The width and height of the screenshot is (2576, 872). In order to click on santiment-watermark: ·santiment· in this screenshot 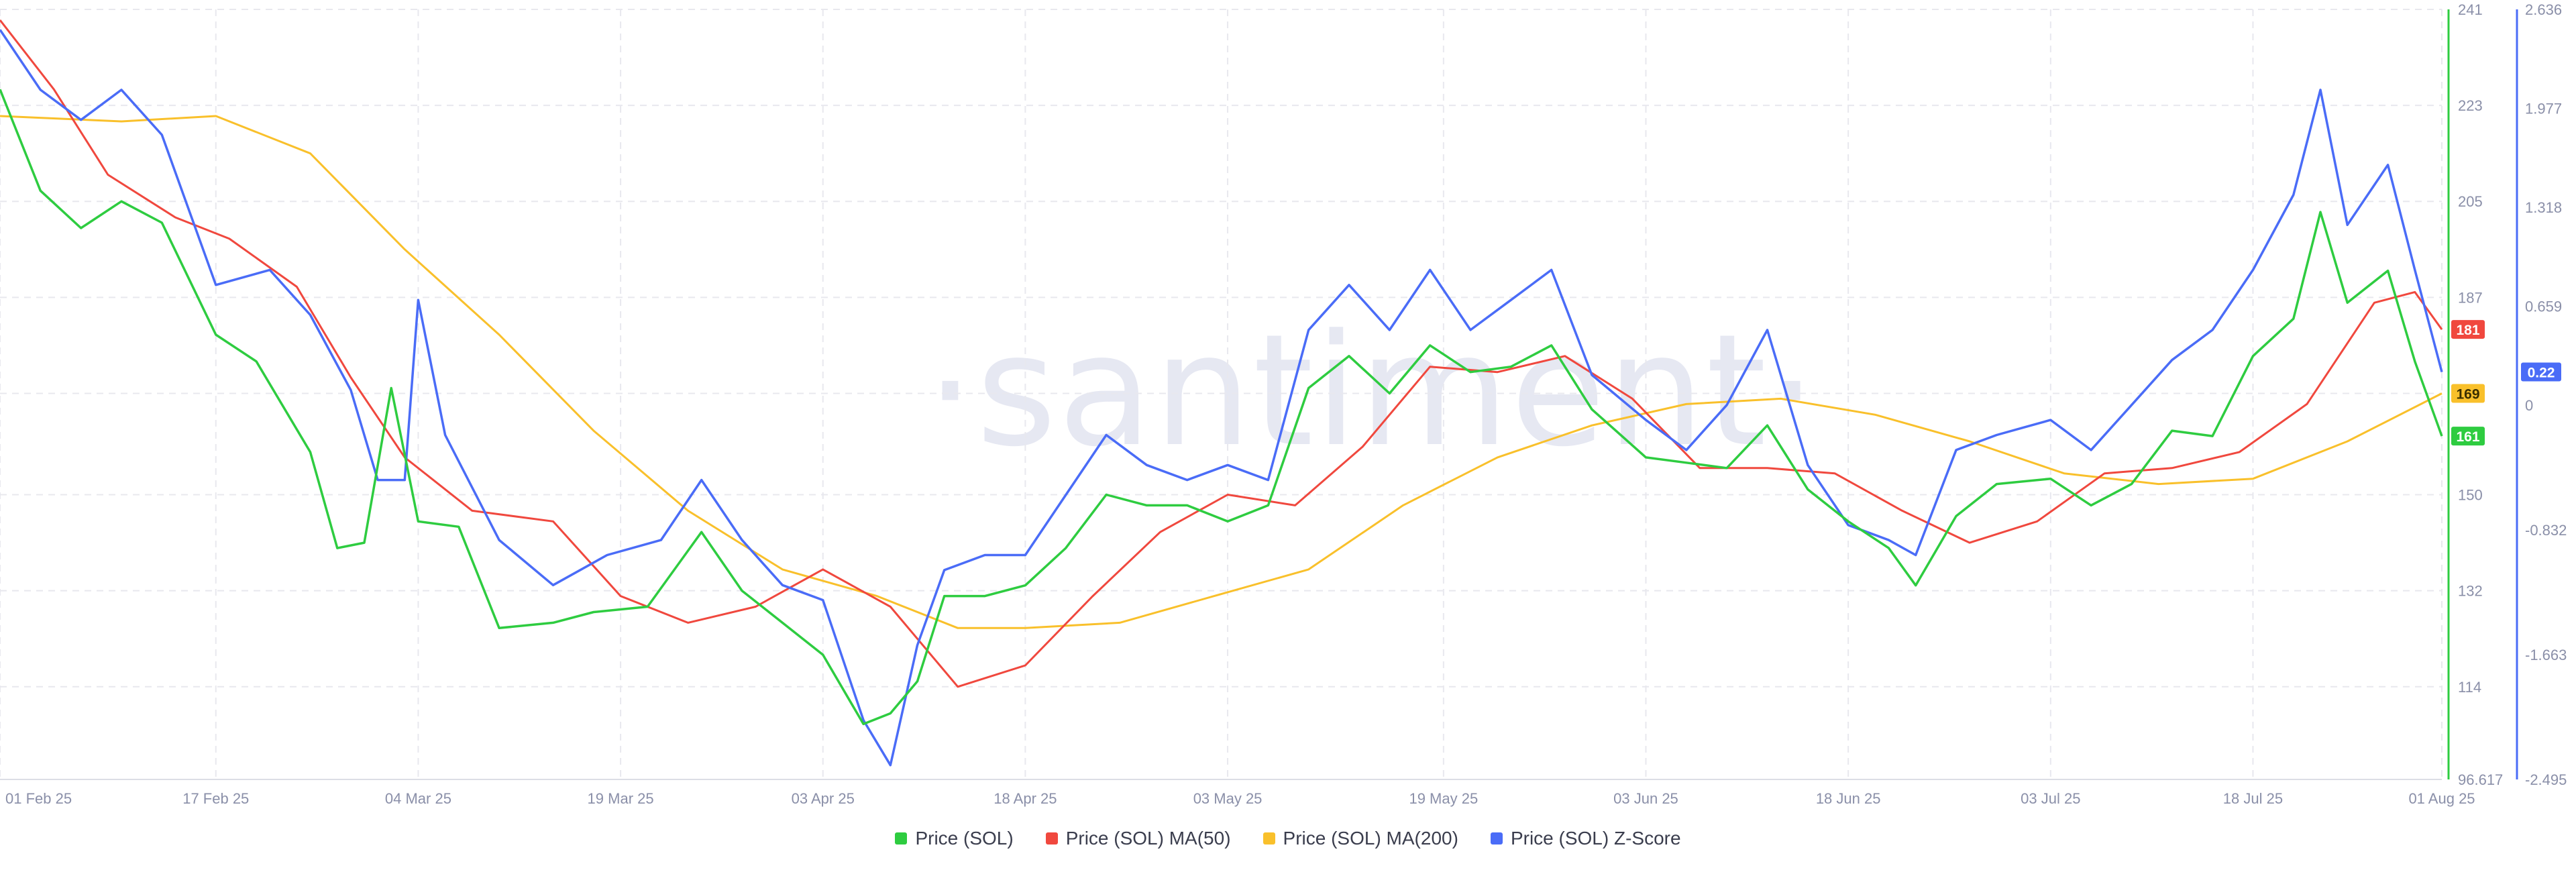, I will do `click(1372, 391)`.